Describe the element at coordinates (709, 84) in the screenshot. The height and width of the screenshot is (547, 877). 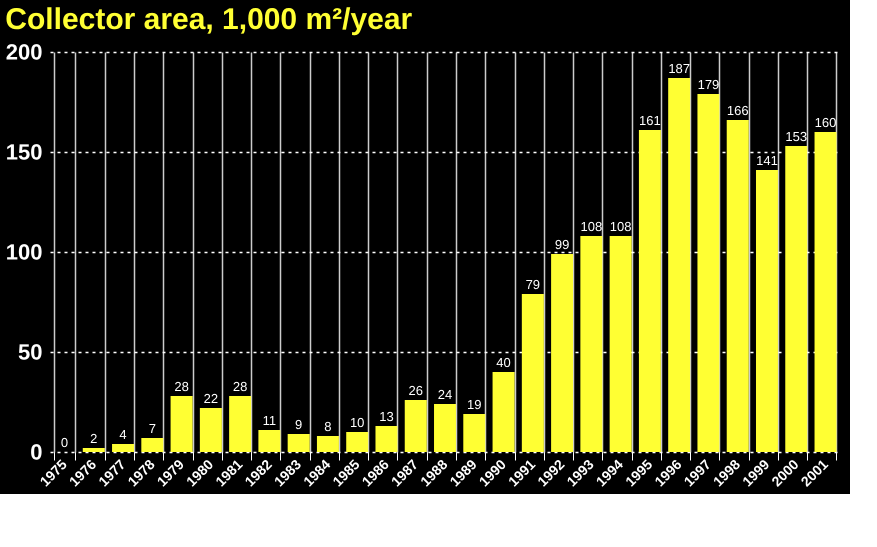
I see `data-label: 179` at that location.